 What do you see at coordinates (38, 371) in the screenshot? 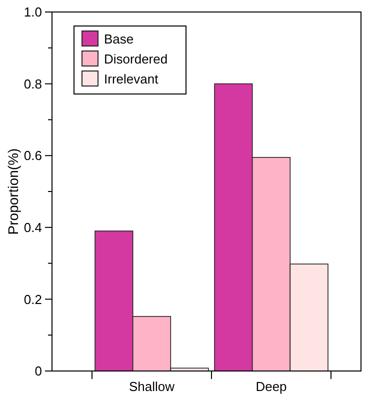
I see `y-tick-label: 0` at bounding box center [38, 371].